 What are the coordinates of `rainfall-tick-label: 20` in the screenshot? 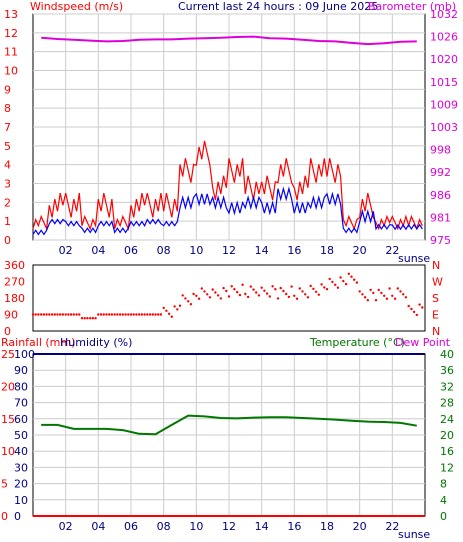 It's located at (8, 386).